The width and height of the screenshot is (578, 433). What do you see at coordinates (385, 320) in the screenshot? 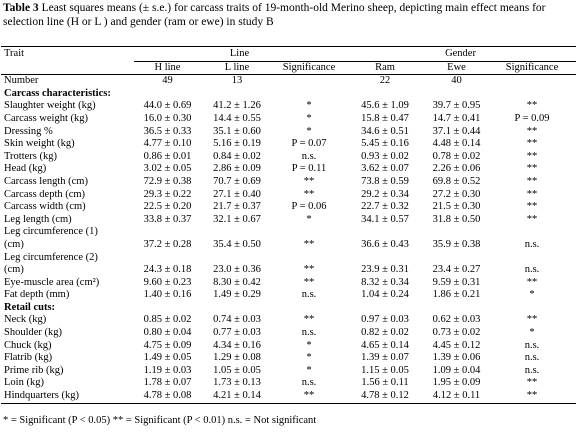
I see `value-cell: 0.97 ± 0.03` at bounding box center [385, 320].